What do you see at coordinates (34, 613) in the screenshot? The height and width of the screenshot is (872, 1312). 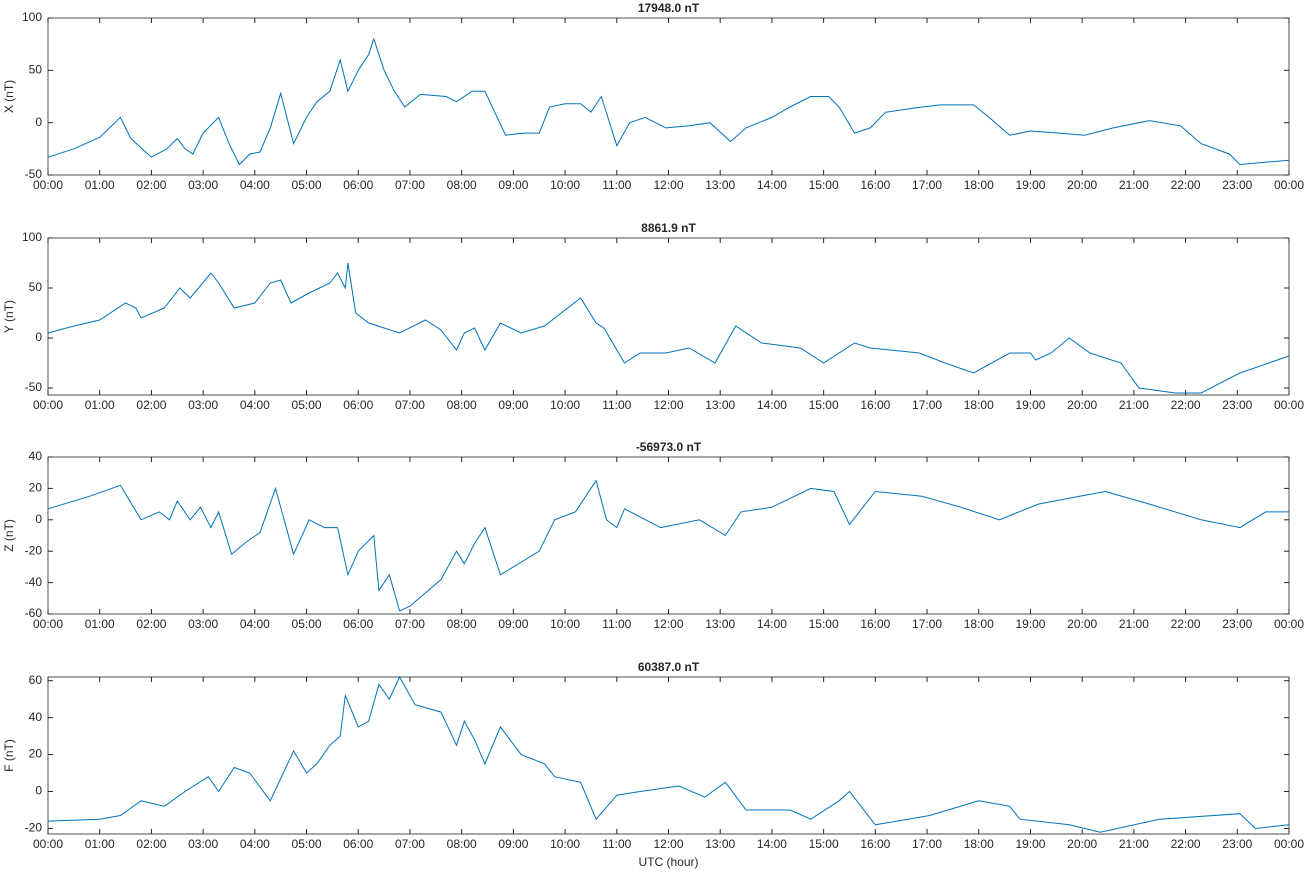 I see `y-tick-label: -60` at bounding box center [34, 613].